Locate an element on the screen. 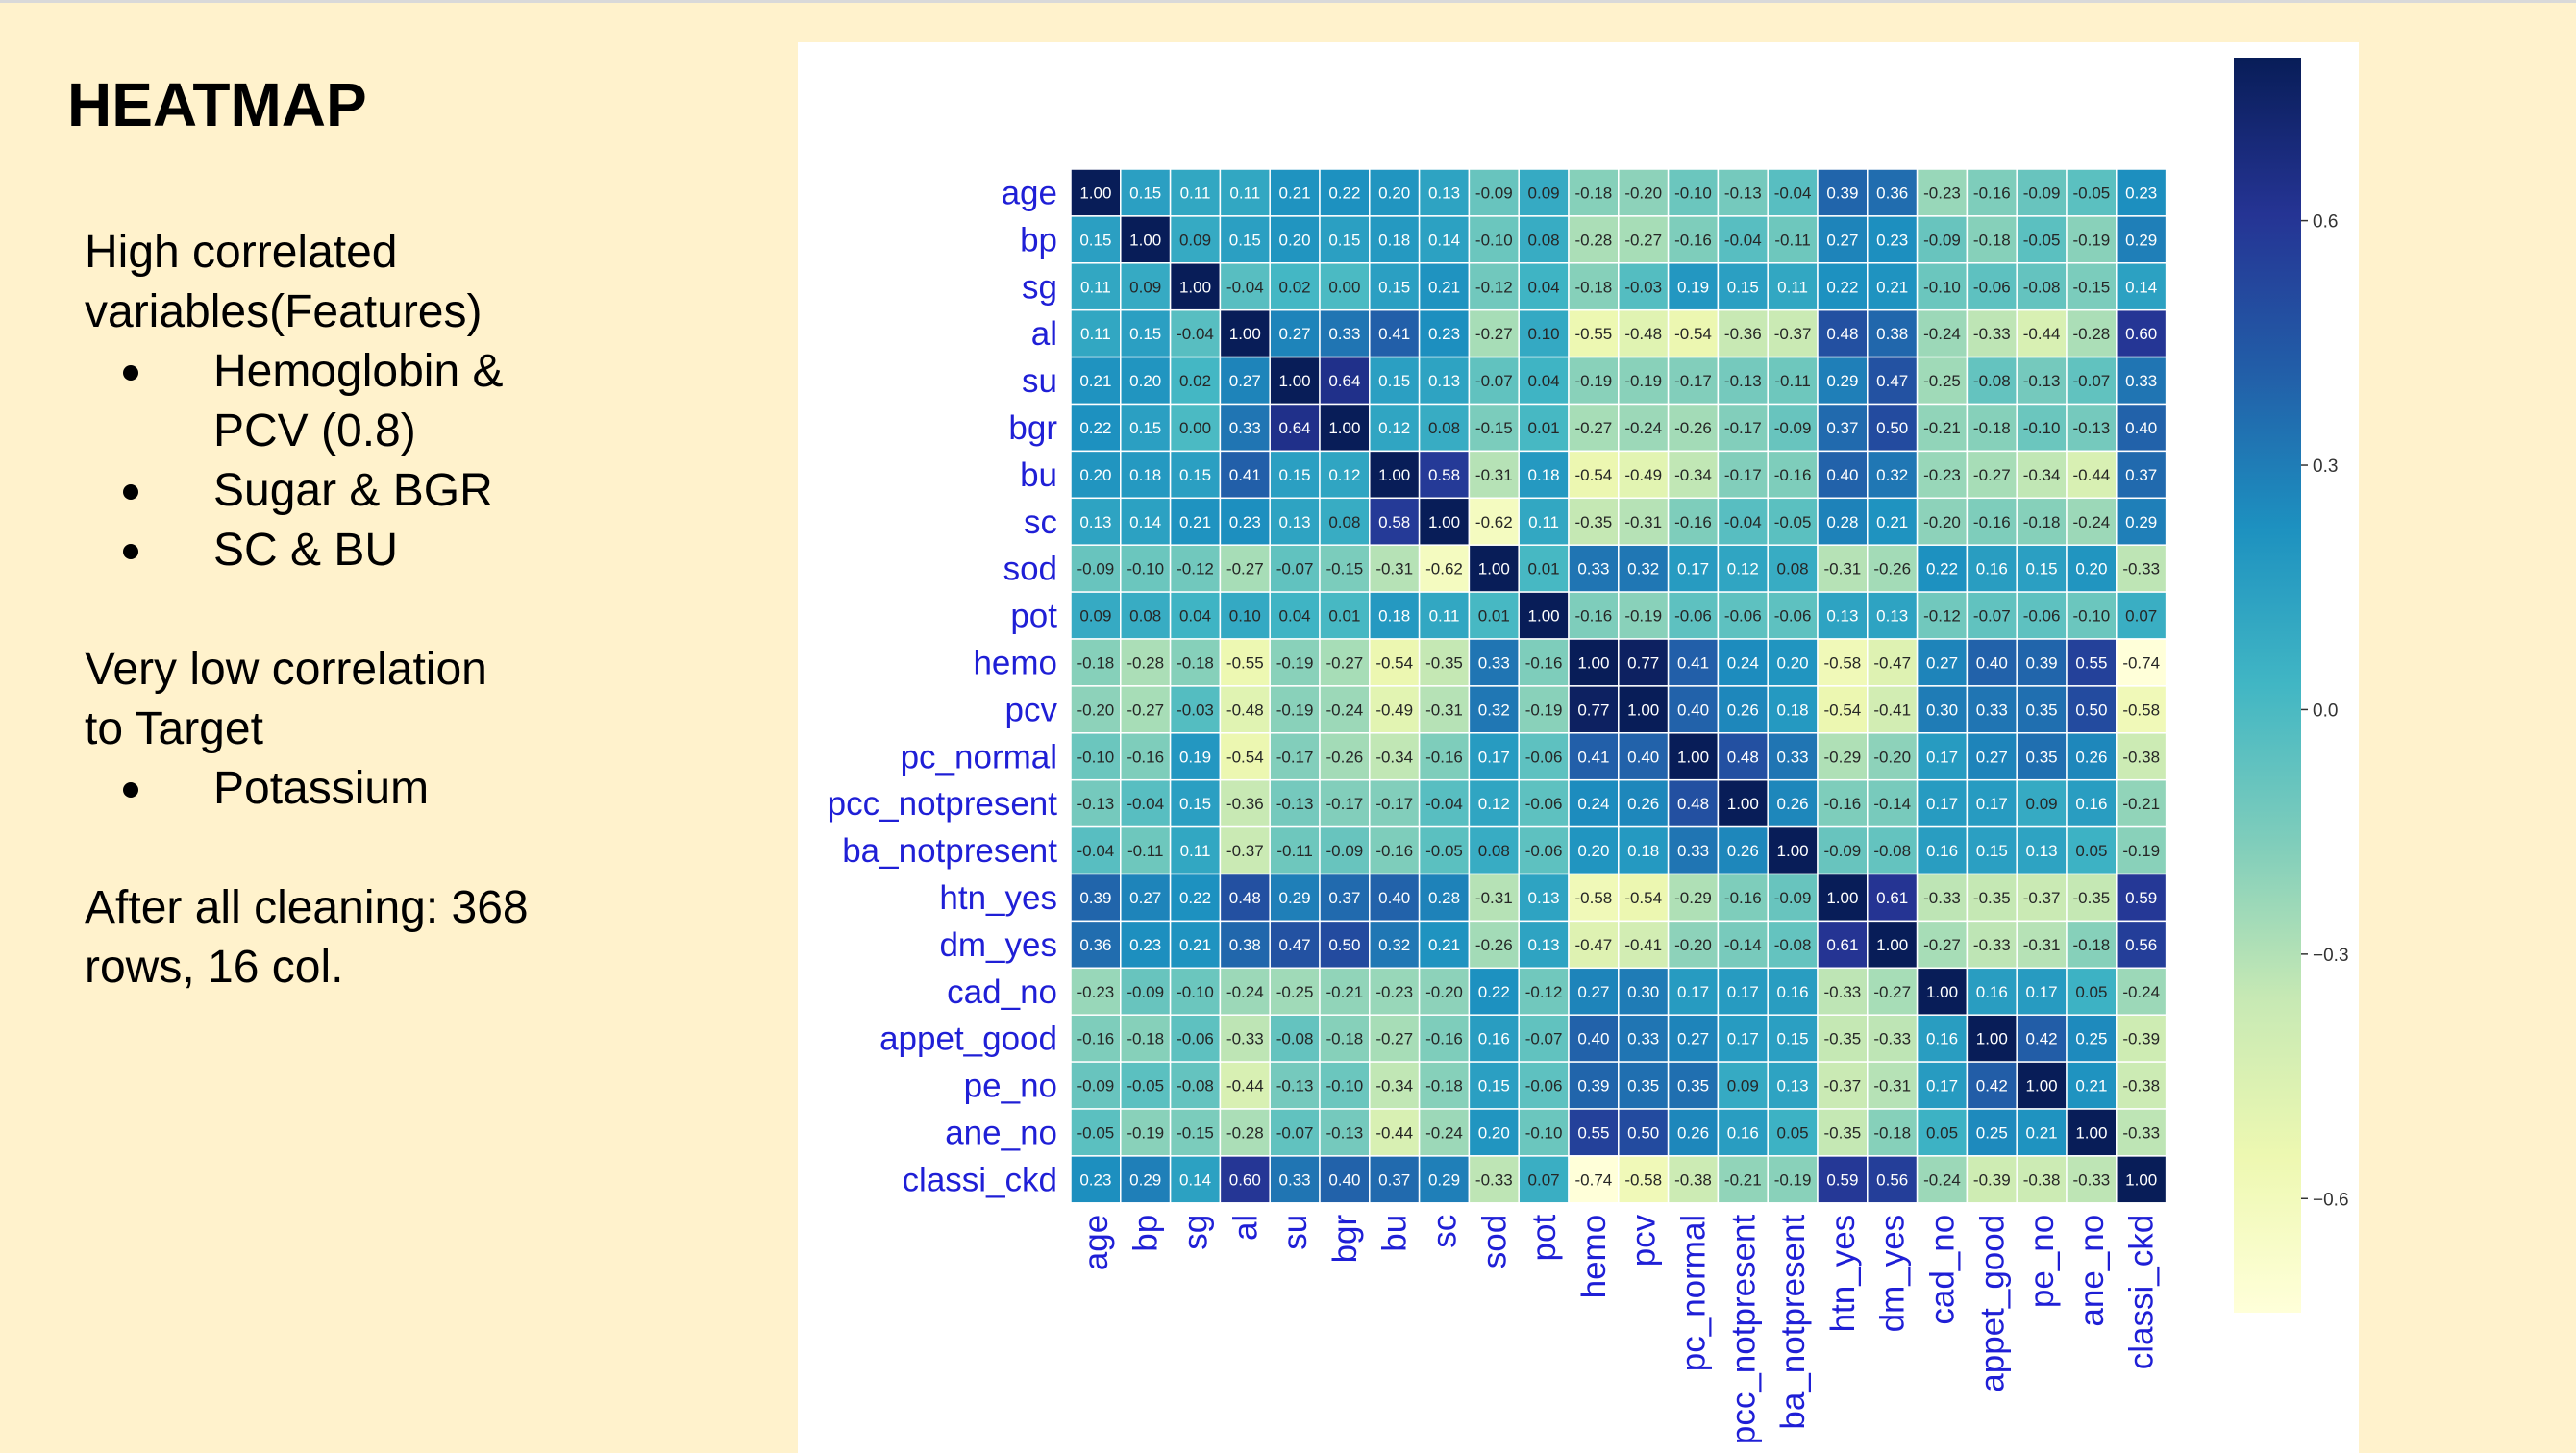 The height and width of the screenshot is (1453, 2576). cell-value-label: 0.11 is located at coordinates (1195, 851).